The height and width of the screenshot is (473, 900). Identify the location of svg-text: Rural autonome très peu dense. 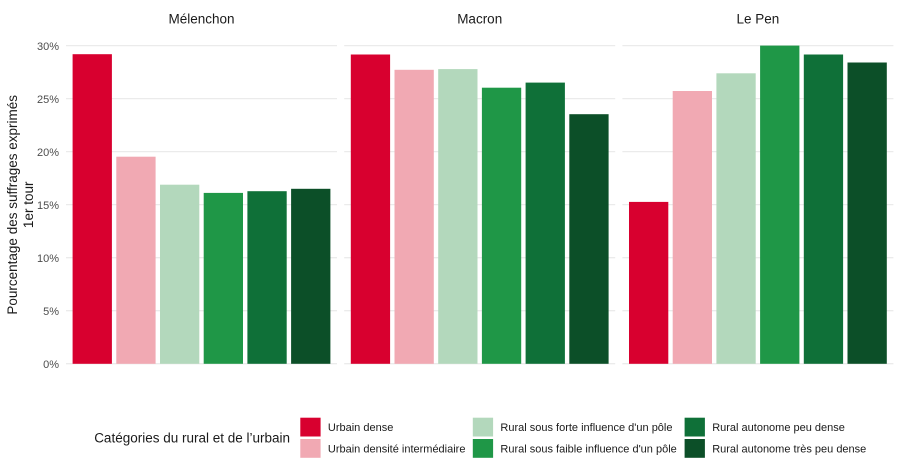
(789, 449).